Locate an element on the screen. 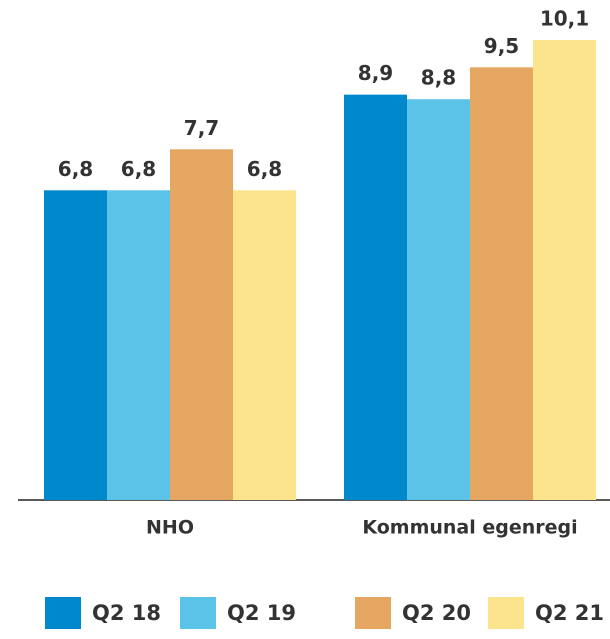 This screenshot has height=639, width=610. value-label: 8,9 is located at coordinates (375, 73).